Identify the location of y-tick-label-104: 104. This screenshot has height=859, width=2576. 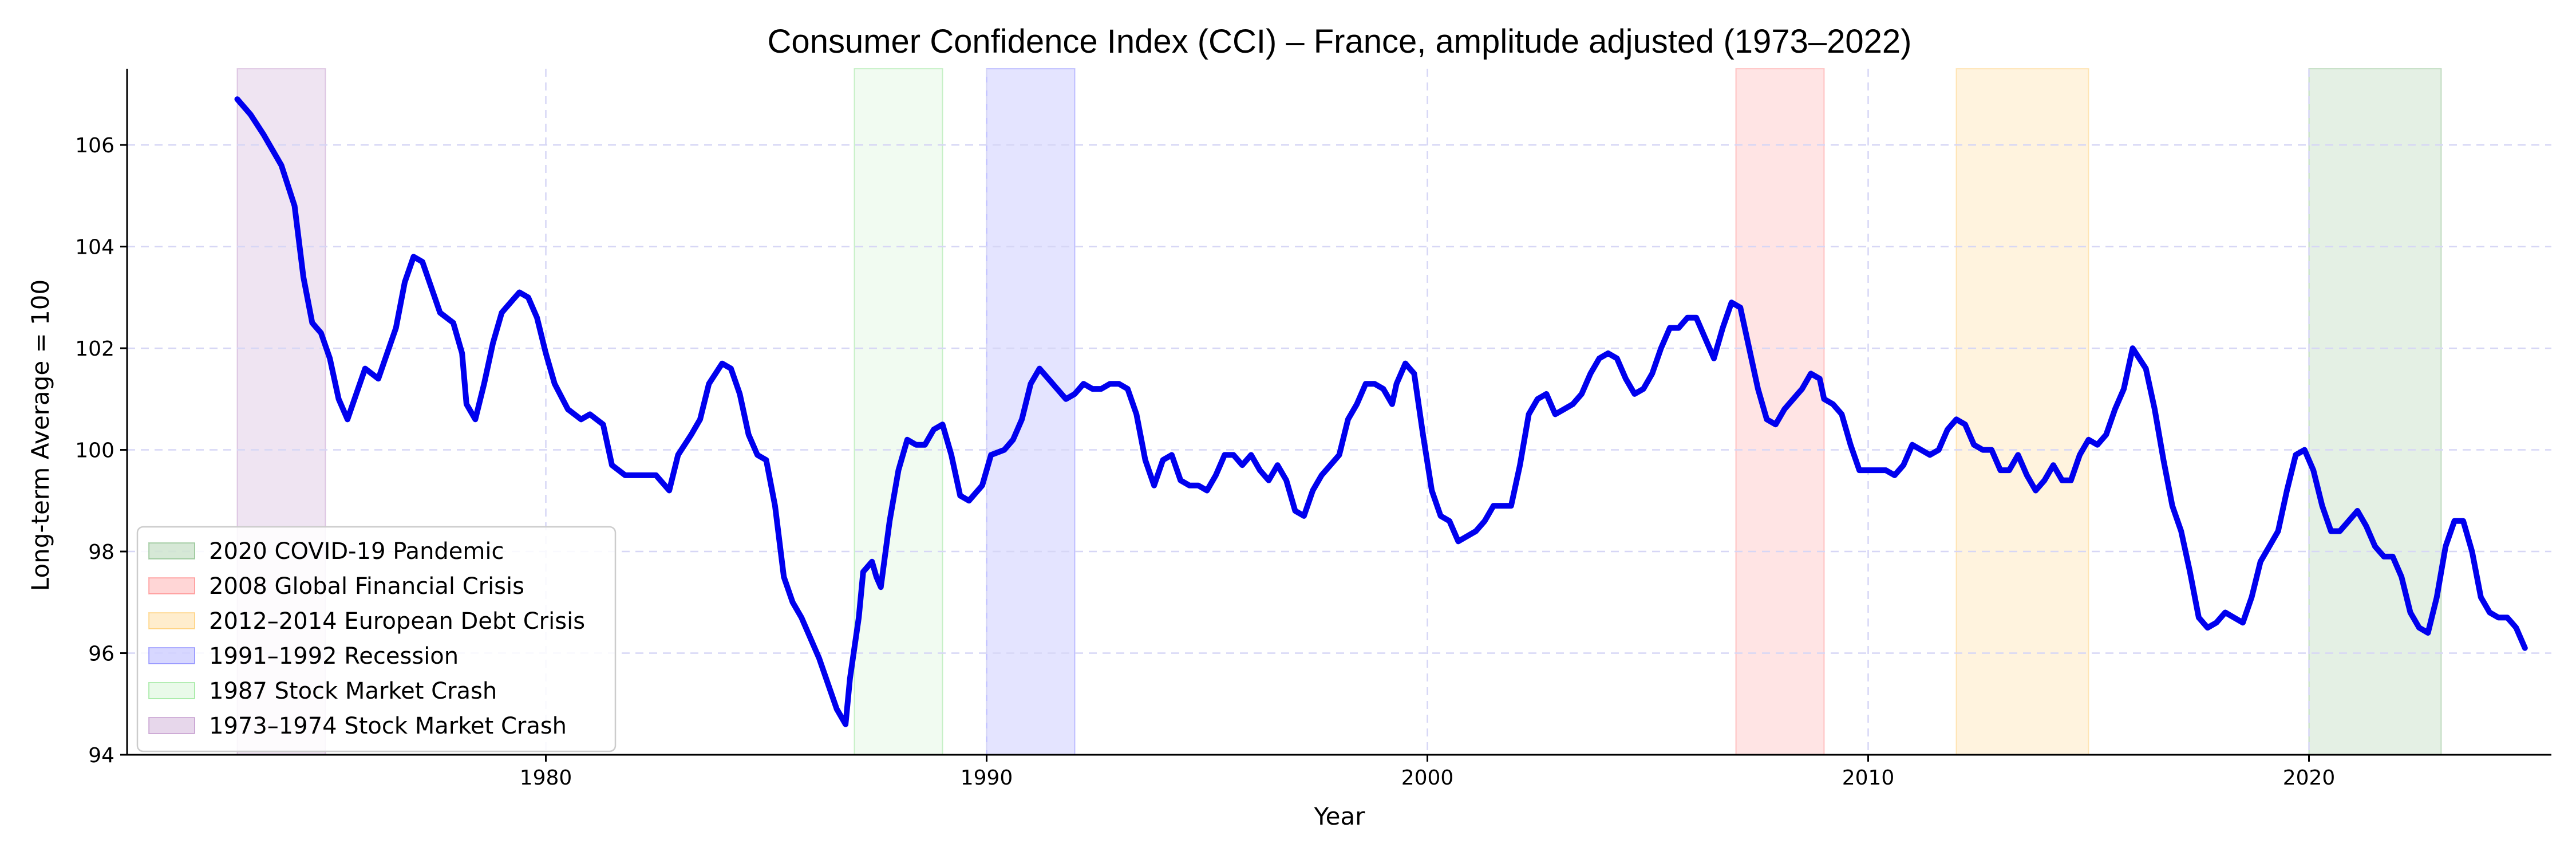
(94, 247).